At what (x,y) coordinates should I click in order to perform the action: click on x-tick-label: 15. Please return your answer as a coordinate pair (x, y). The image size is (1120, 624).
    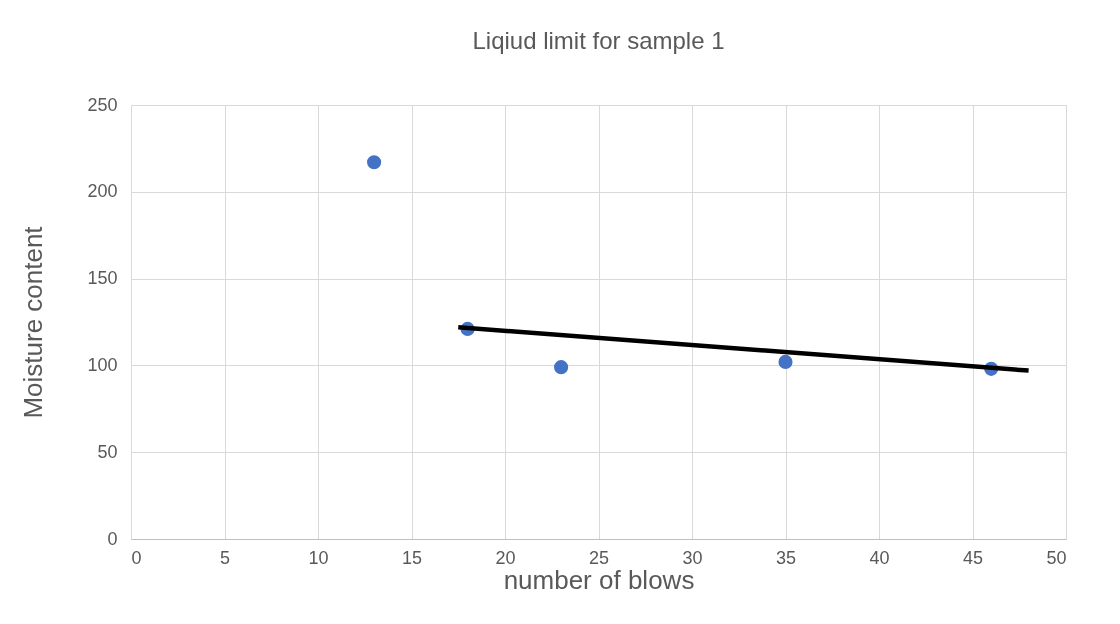
    Looking at the image, I should click on (412, 557).